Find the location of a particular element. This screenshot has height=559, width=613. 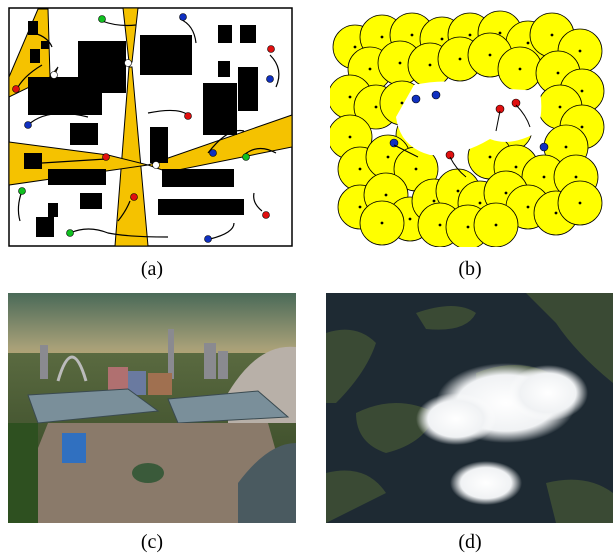

trees-left is located at coordinates (23, 473).